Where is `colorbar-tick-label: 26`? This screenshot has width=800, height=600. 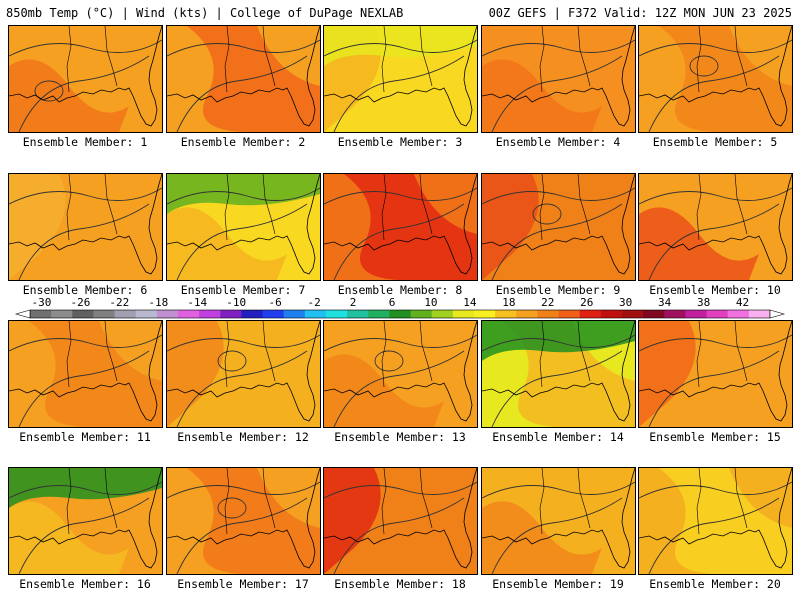
colorbar-tick-label: 26 is located at coordinates (586, 302).